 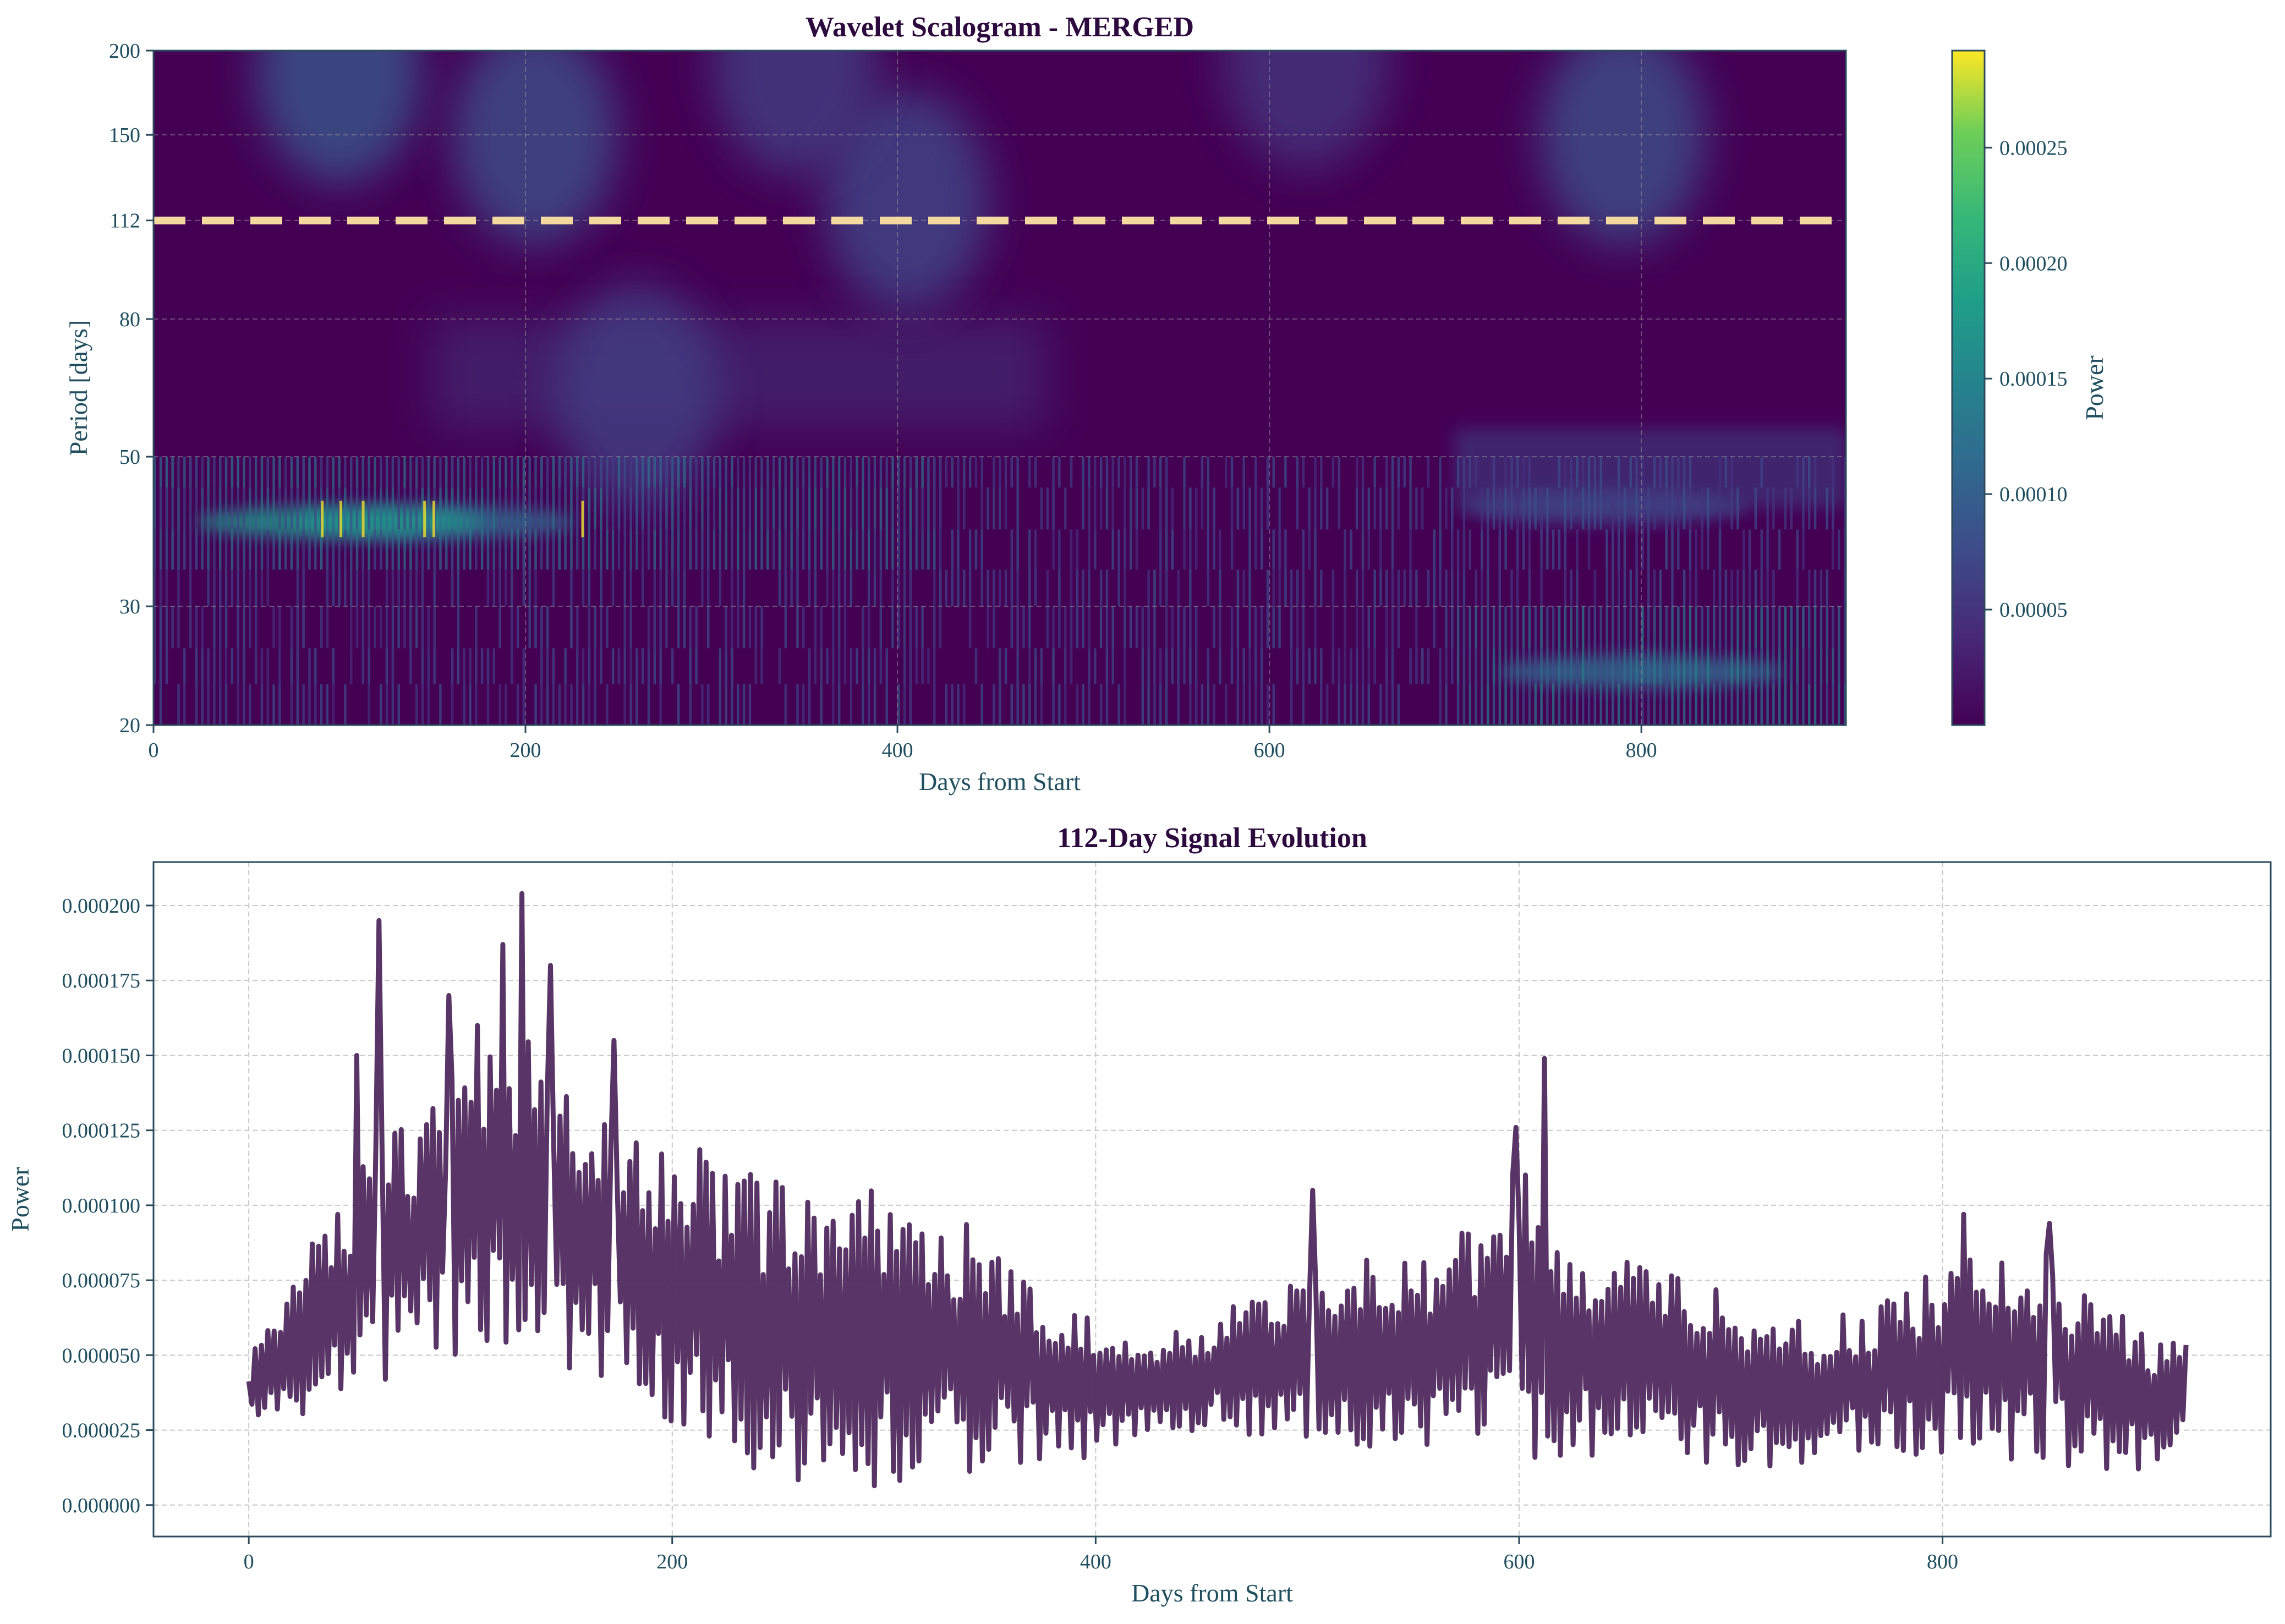 I want to click on x-tick-label: 400, so click(x=898, y=750).